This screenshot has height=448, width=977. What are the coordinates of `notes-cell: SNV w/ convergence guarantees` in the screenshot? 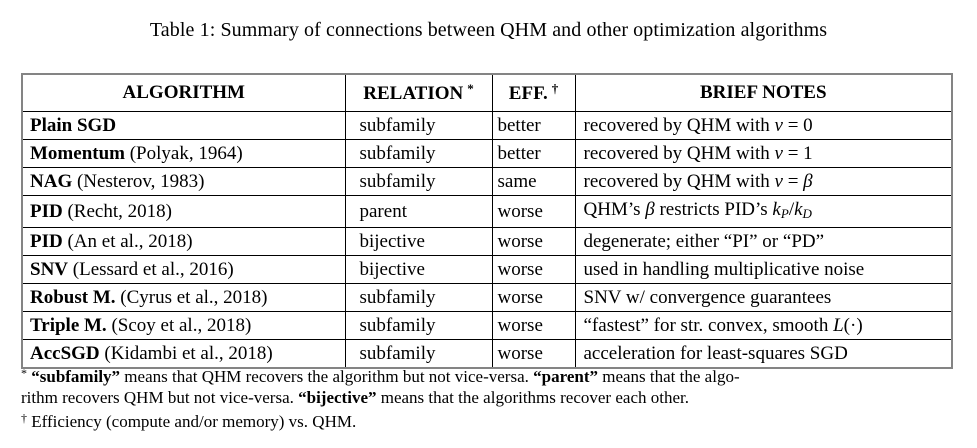 It's located at (763, 297).